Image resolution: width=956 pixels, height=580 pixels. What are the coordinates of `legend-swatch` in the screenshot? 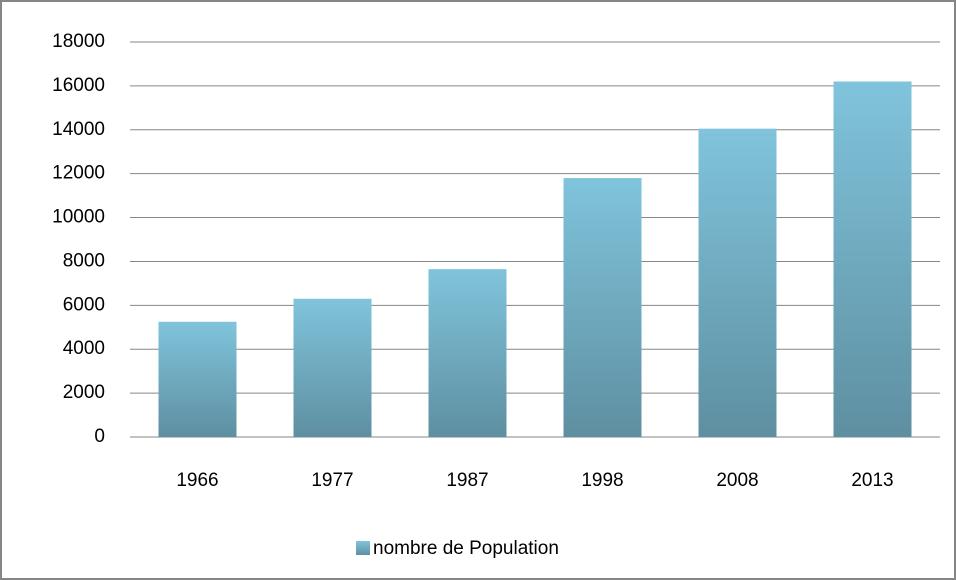 It's located at (363, 548).